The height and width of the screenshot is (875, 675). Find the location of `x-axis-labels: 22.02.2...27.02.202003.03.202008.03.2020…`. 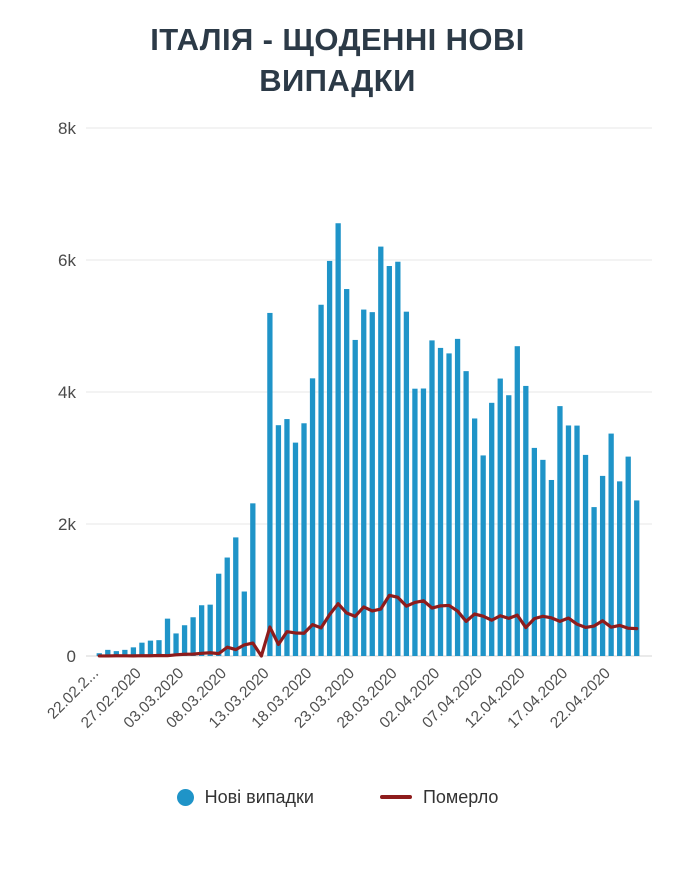

x-axis-labels: 22.02.2...27.02.202003.03.202008.03.2020… is located at coordinates (329, 697).